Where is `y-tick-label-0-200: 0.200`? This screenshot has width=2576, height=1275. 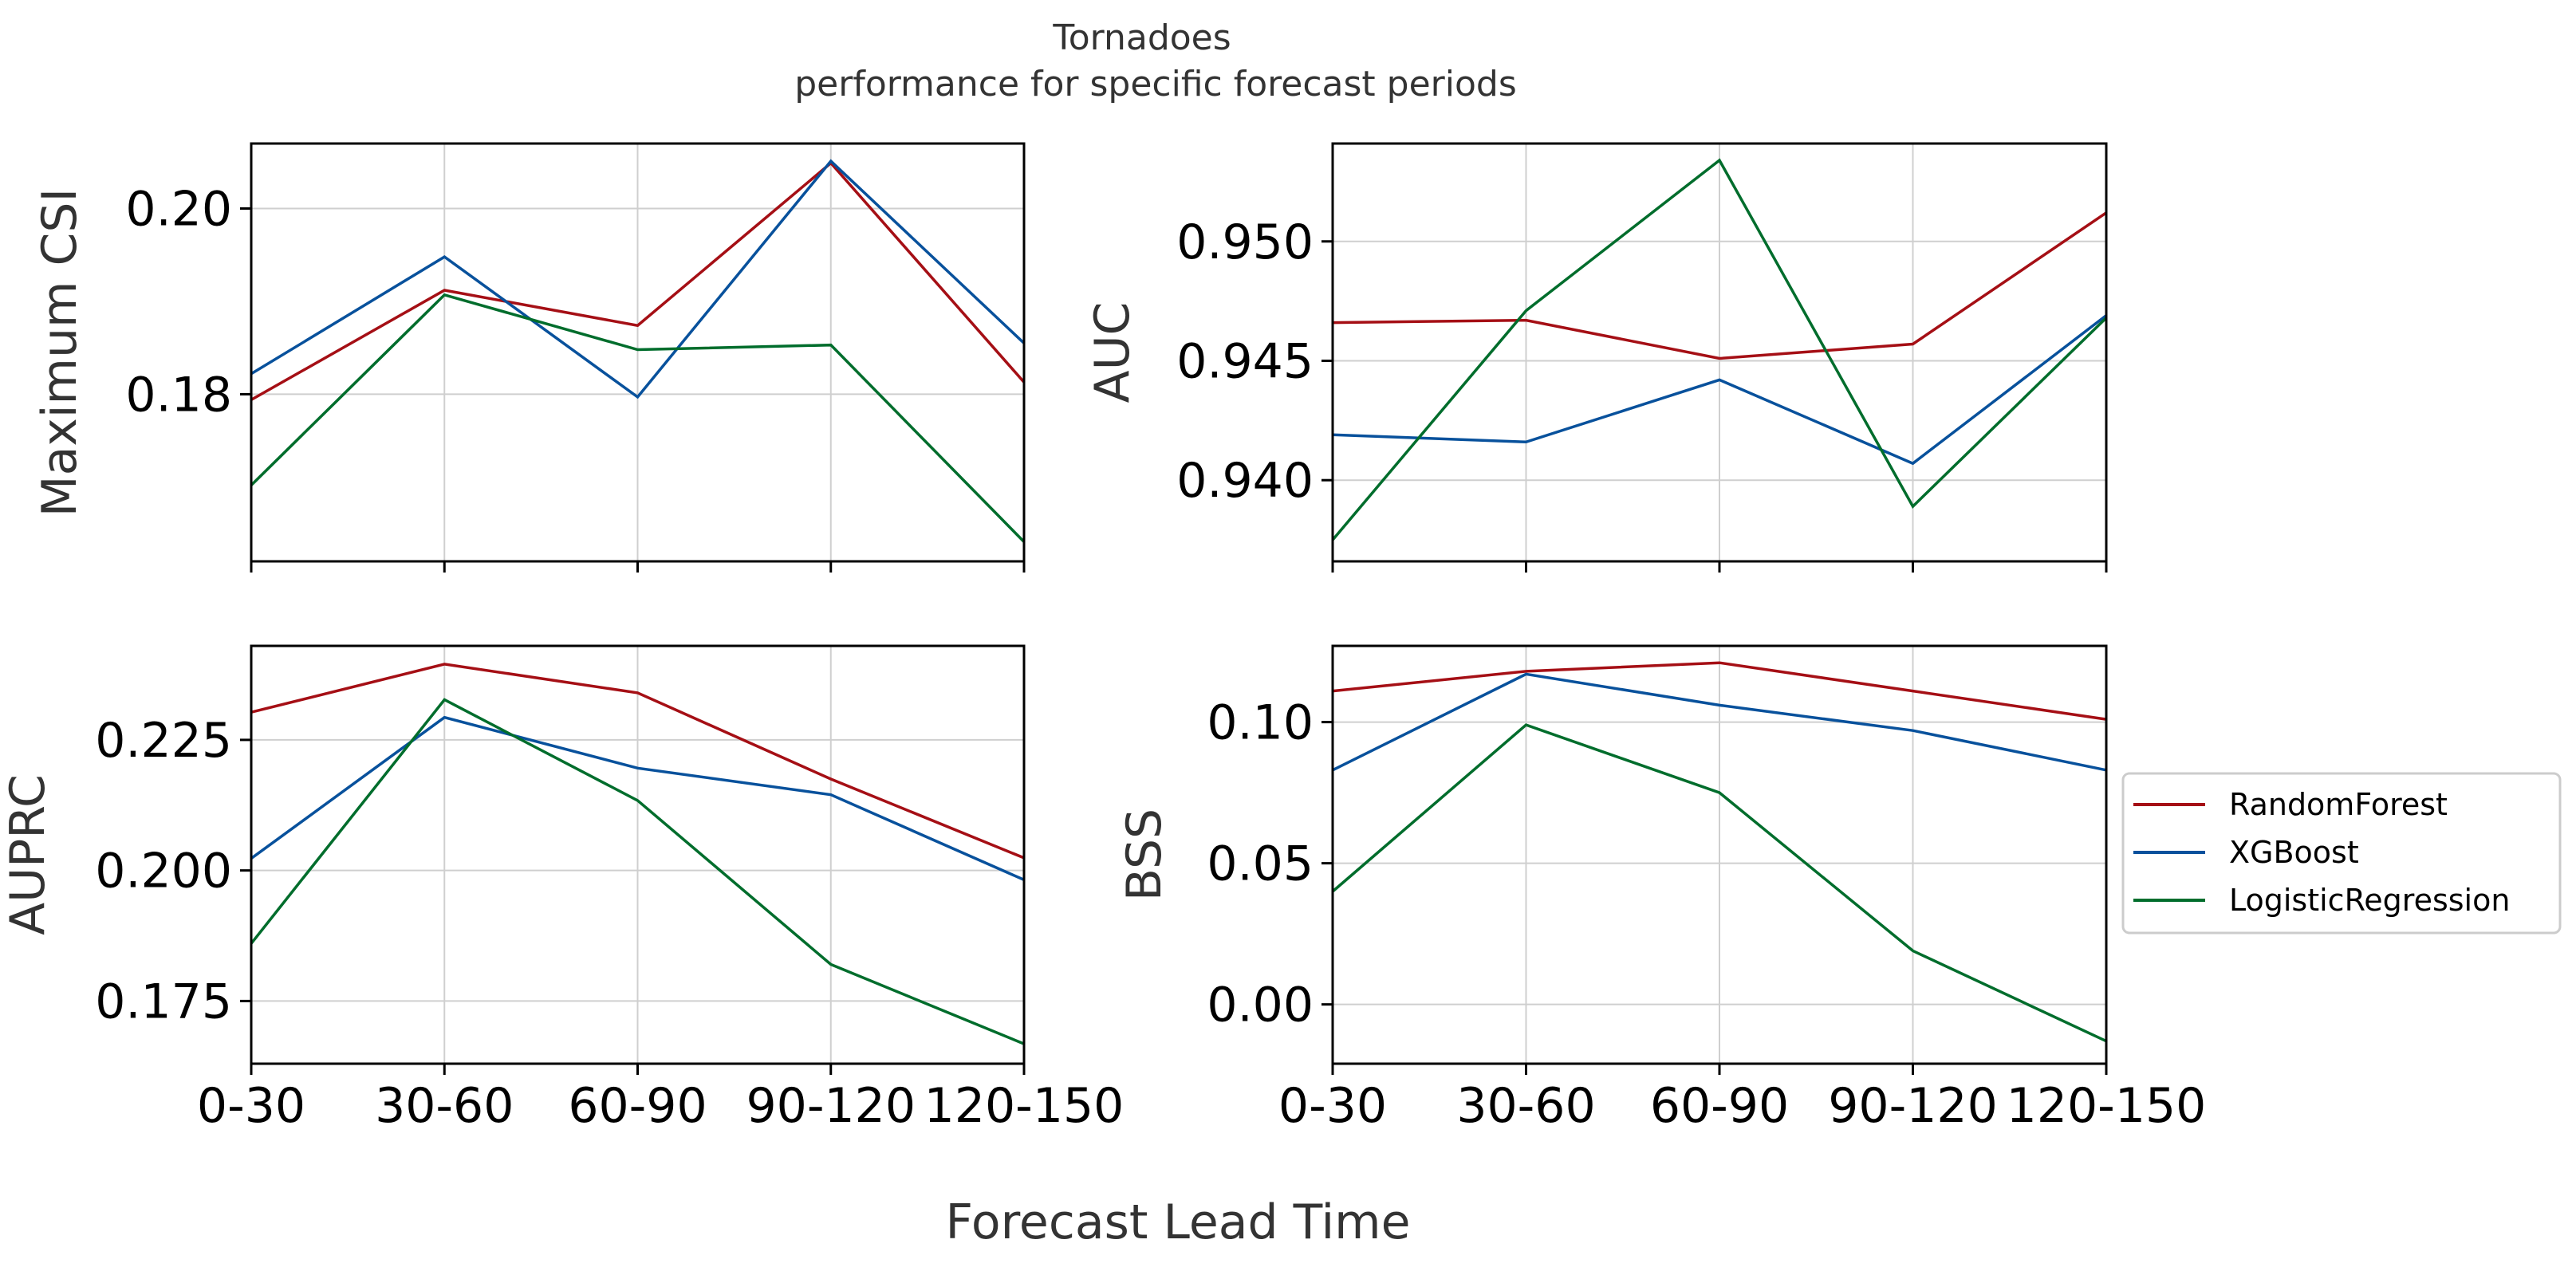
y-tick-label-0-200: 0.200 is located at coordinates (163, 871).